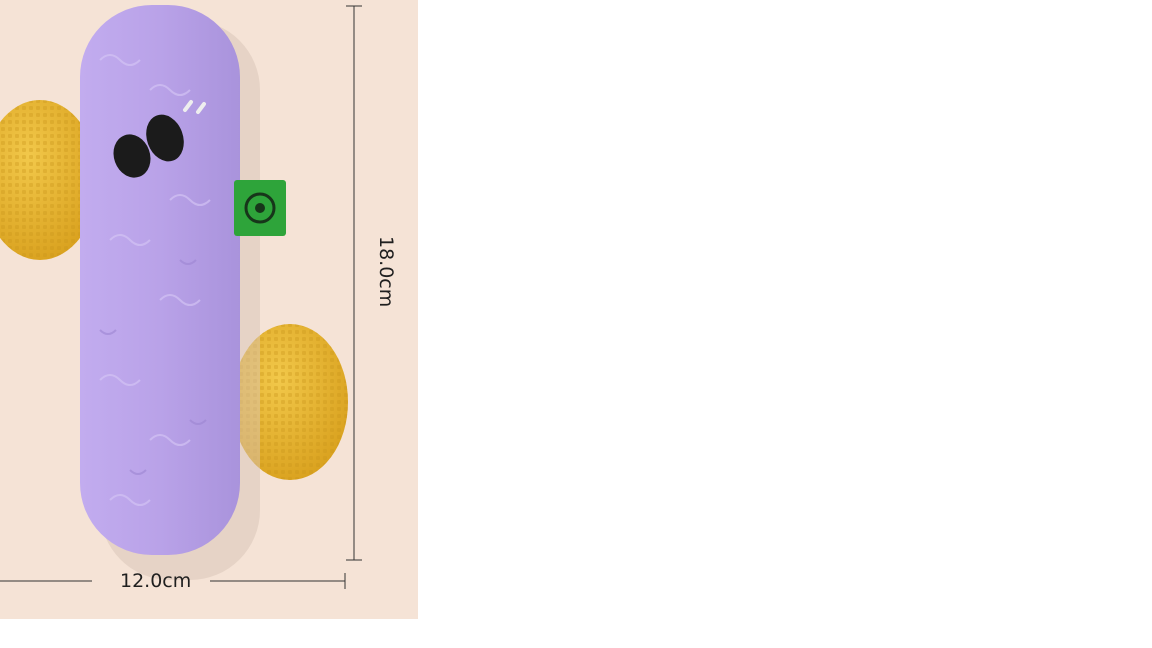 The width and height of the screenshot is (1152, 648). I want to click on width-dimension-line, so click(173, 581).